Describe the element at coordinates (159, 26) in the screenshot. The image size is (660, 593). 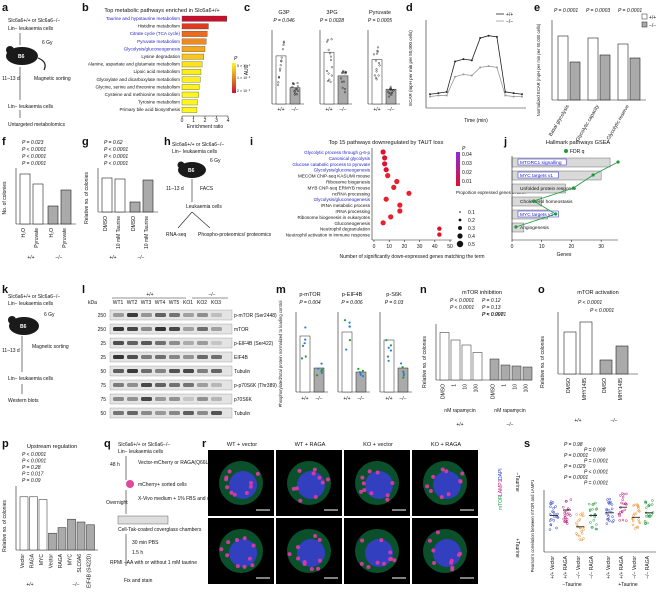
I see `category-label: Histidine metabolism` at that location.